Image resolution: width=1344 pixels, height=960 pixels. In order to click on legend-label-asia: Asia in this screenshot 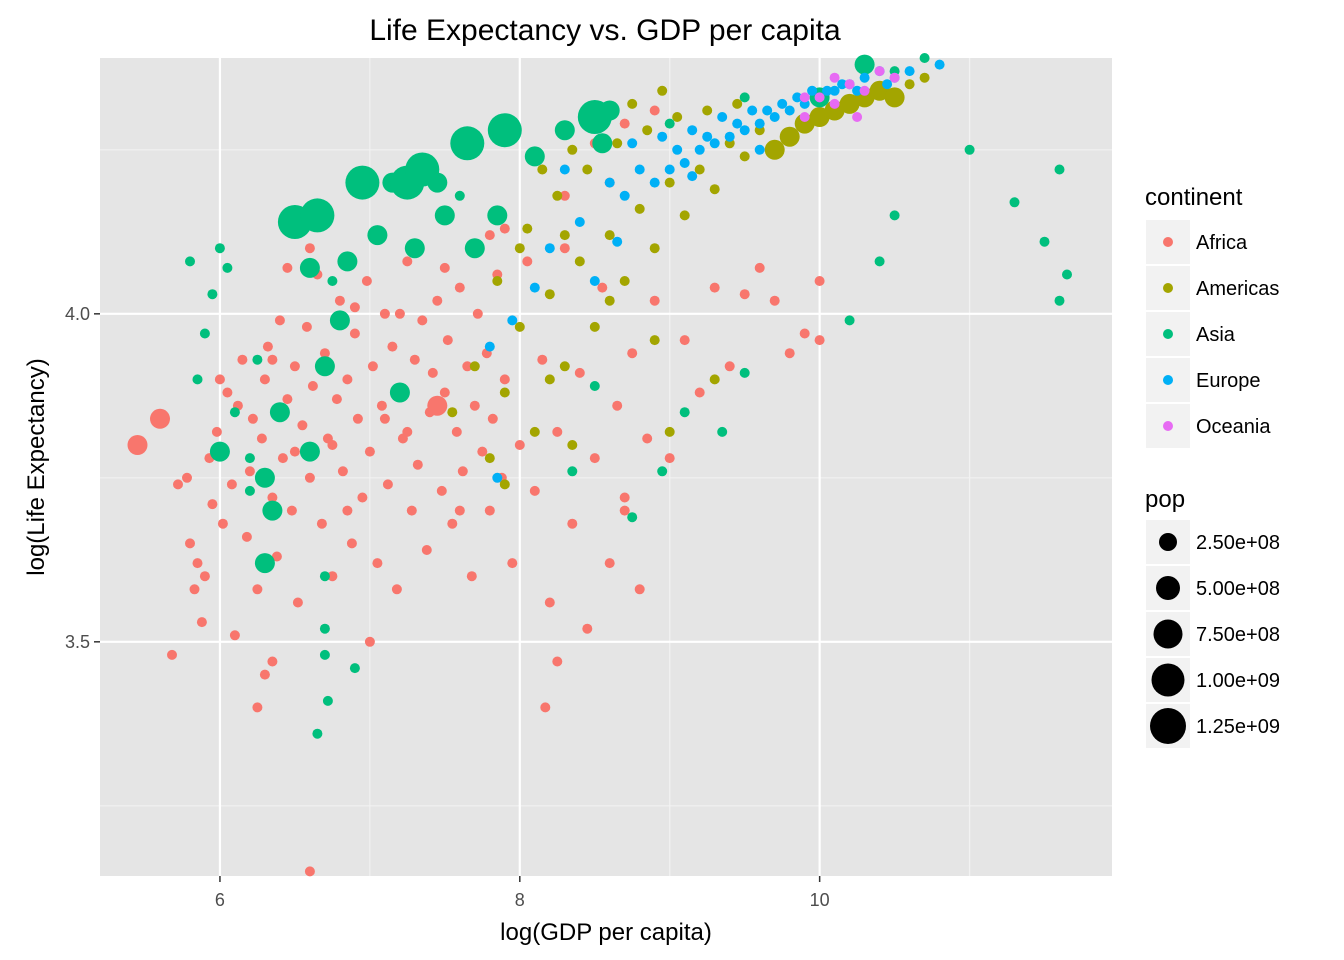, I will do `click(1216, 335)`.